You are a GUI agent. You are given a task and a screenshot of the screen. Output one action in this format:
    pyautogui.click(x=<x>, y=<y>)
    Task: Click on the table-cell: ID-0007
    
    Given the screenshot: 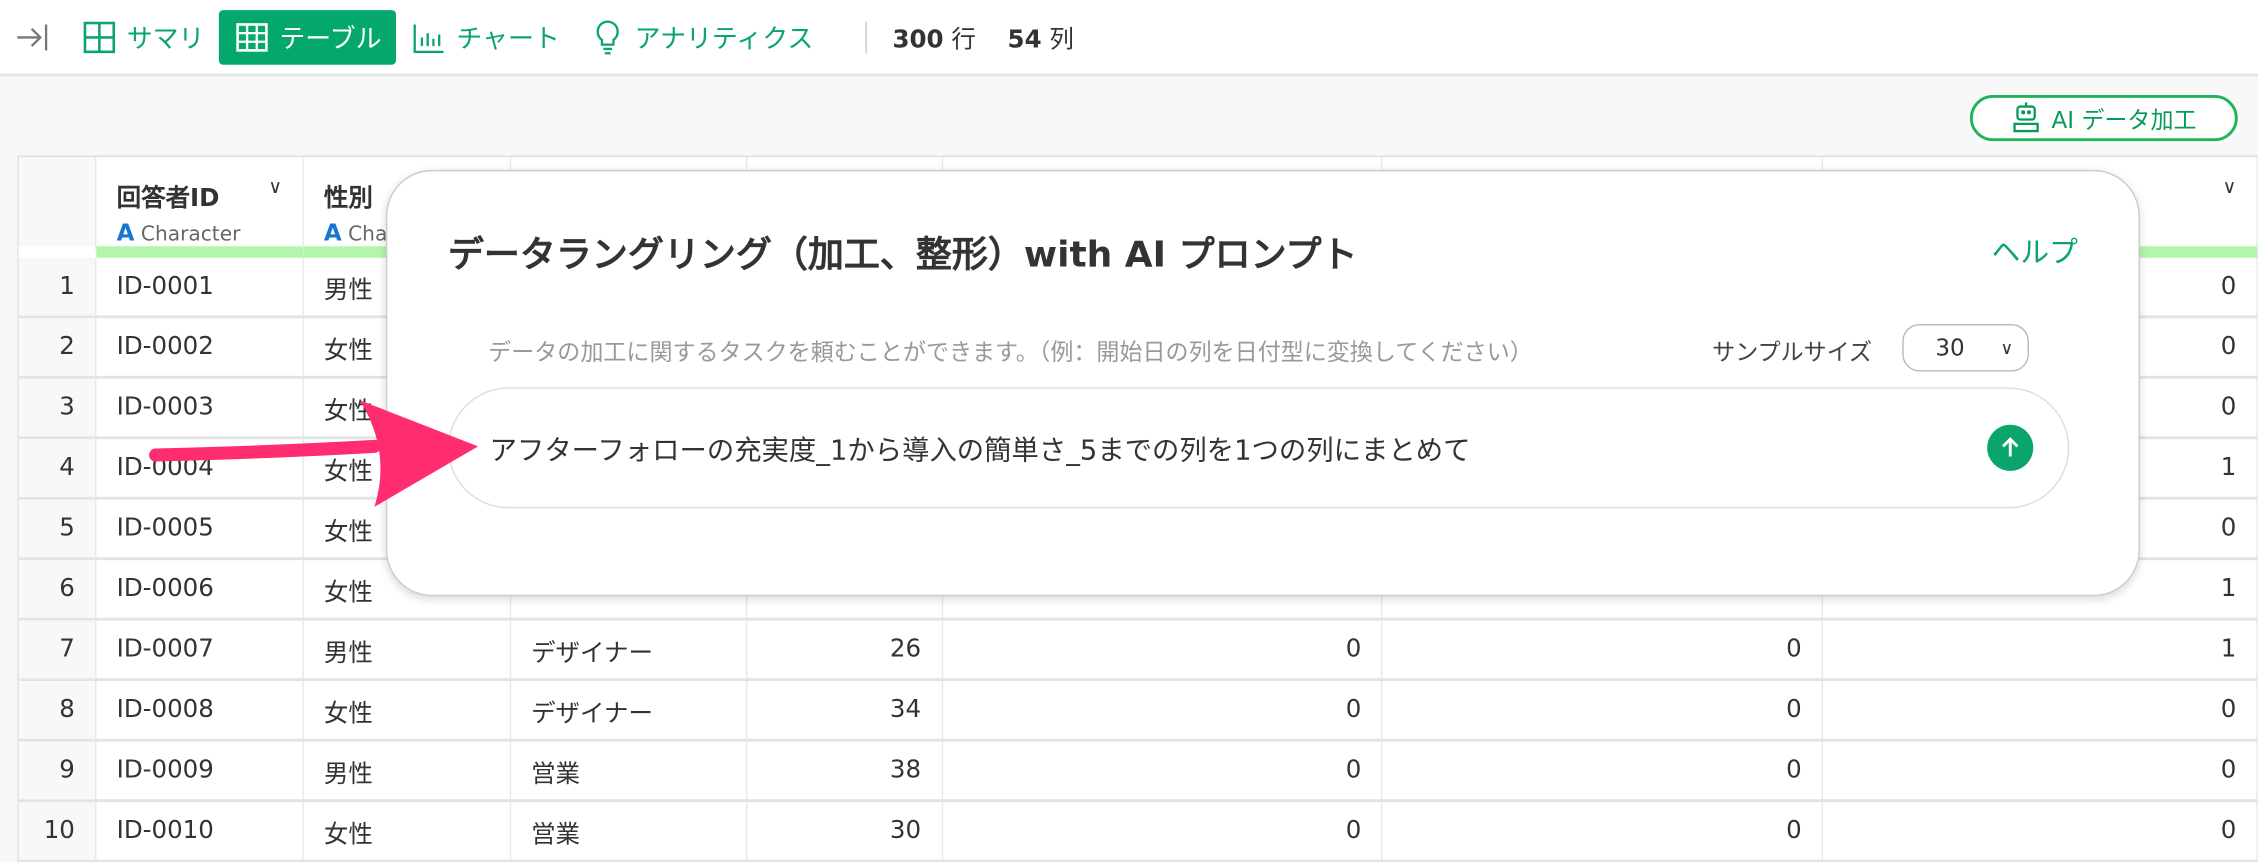 What is the action you would take?
    pyautogui.click(x=200, y=649)
    